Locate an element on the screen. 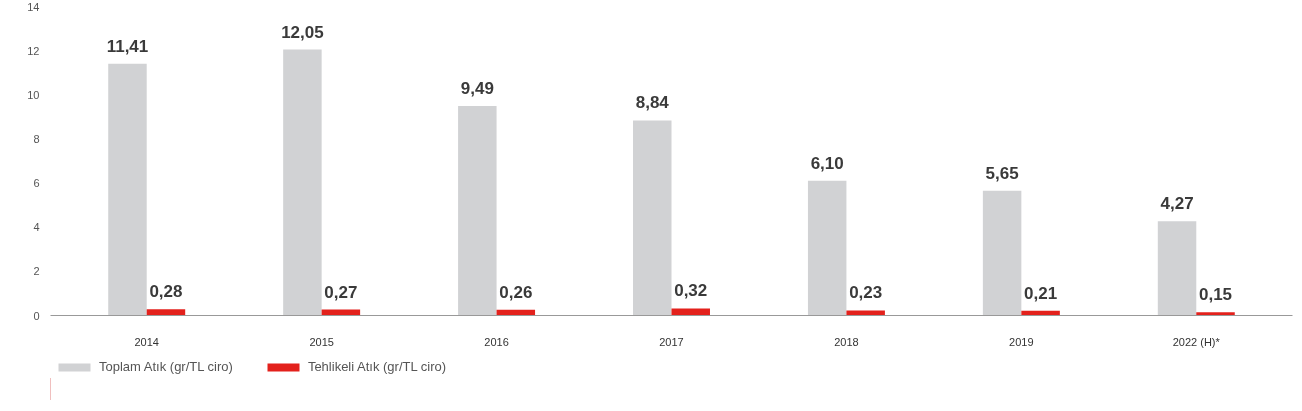 This screenshot has width=1302, height=411. y-tick-label: 6 is located at coordinates (36, 183).